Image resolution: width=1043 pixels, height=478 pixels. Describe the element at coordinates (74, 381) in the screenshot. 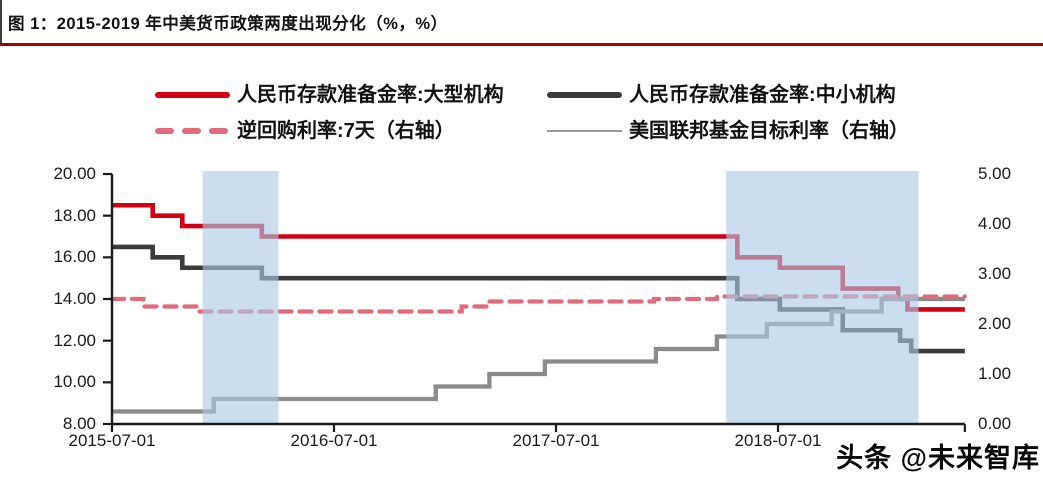

I see `left-axis-tick-label: 10.00` at that location.